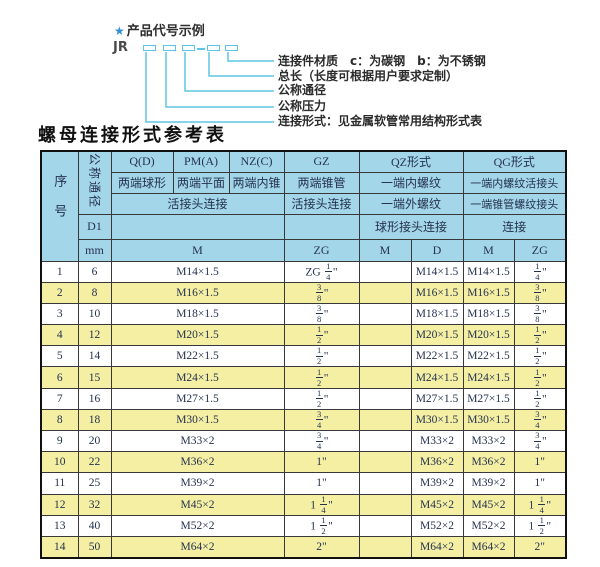 This screenshot has width=600, height=567. What do you see at coordinates (437, 356) in the screenshot?
I see `cell-qz-d: M22×1.5` at bounding box center [437, 356].